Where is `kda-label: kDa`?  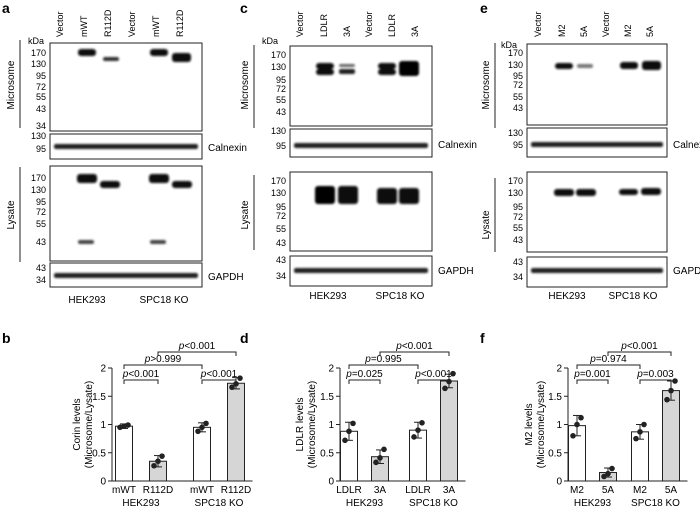
kda-label: kDa is located at coordinates (270, 41).